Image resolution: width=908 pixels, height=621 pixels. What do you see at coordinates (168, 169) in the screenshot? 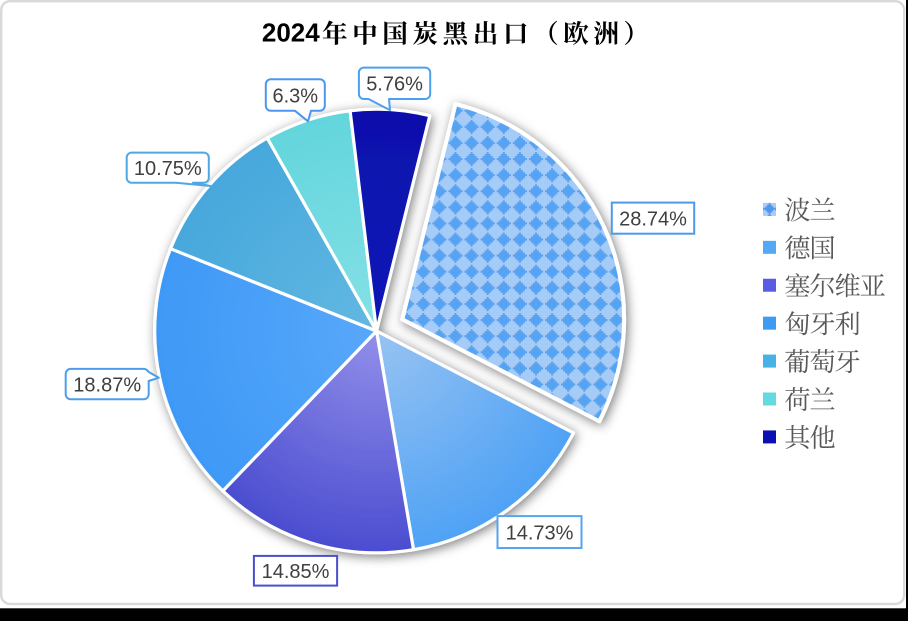
I see `svg-text: 10.75%` at bounding box center [168, 169].